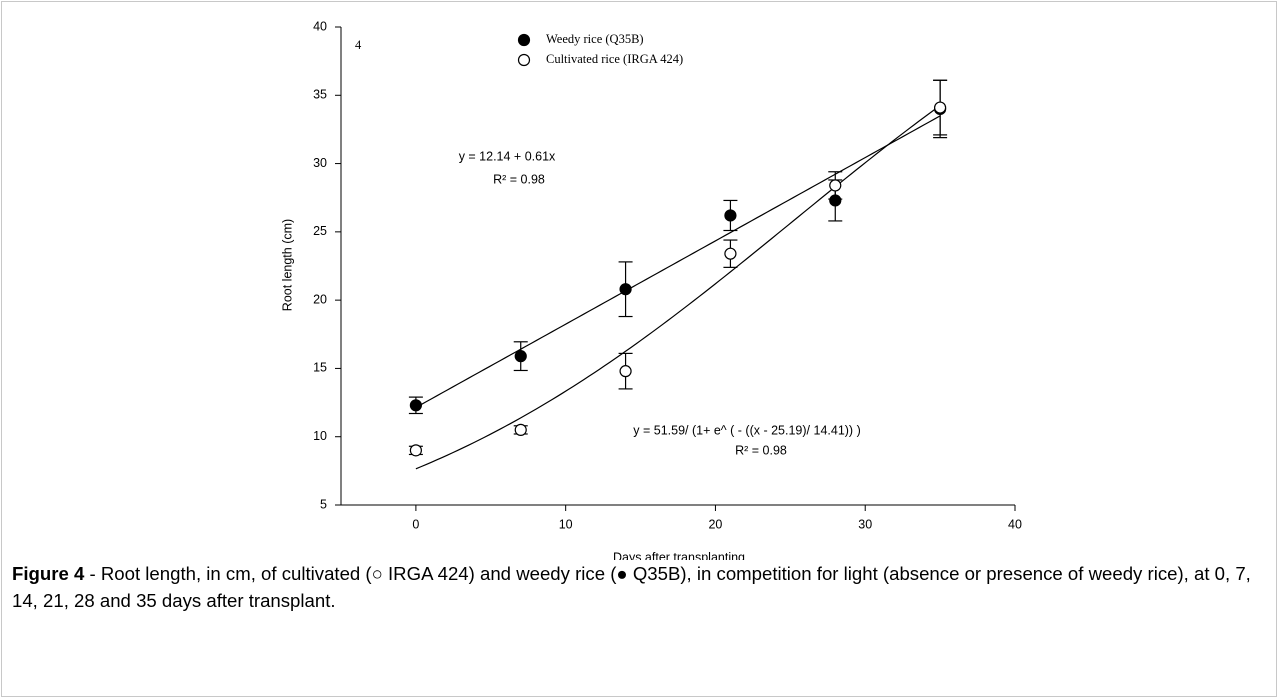  Describe the element at coordinates (320, 368) in the screenshot. I see `y-tick-label: 15` at that location.